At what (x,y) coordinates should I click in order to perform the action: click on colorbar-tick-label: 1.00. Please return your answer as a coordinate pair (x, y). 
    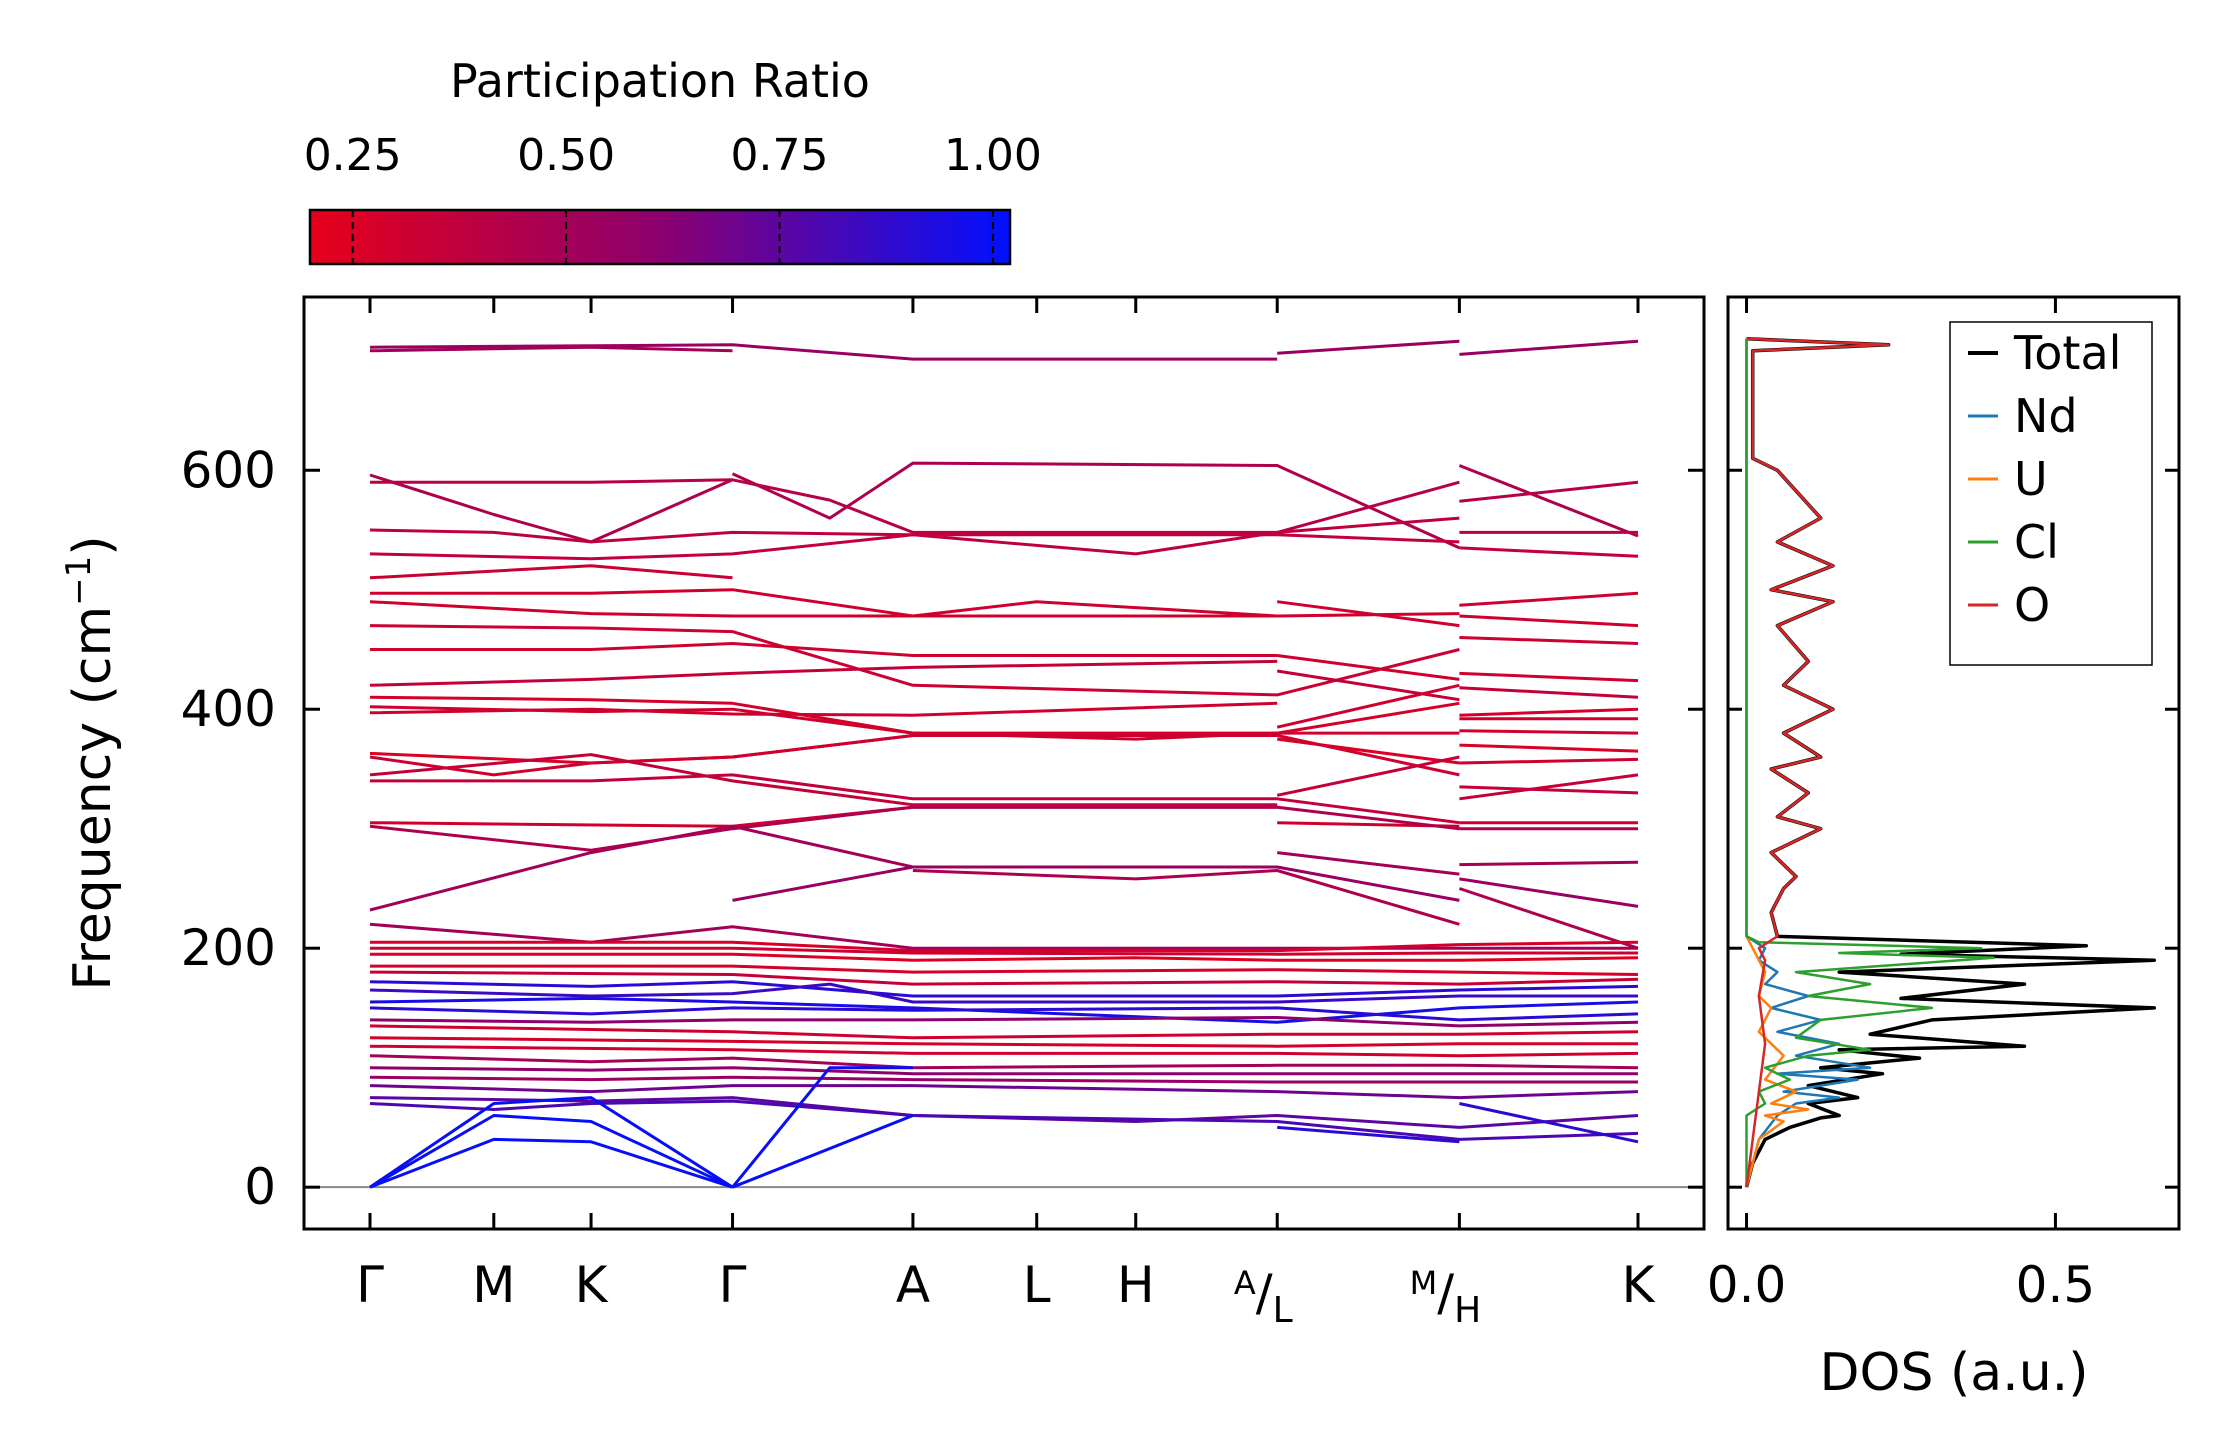
    Looking at the image, I should click on (993, 155).